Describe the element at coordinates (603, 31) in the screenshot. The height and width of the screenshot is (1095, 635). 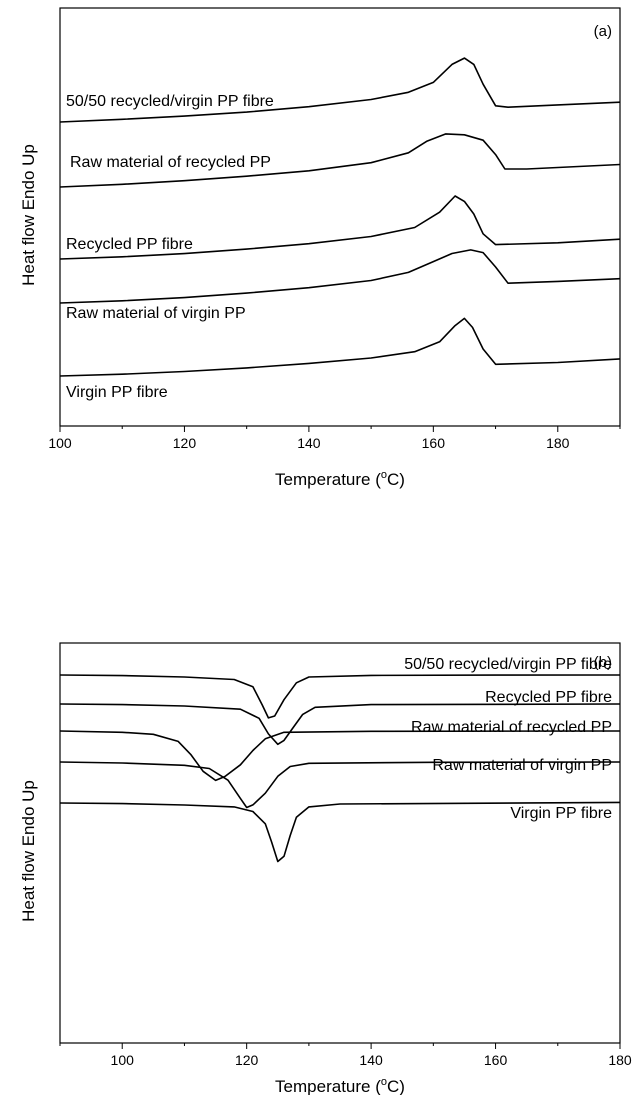
I see `panel-label: (a)` at that location.